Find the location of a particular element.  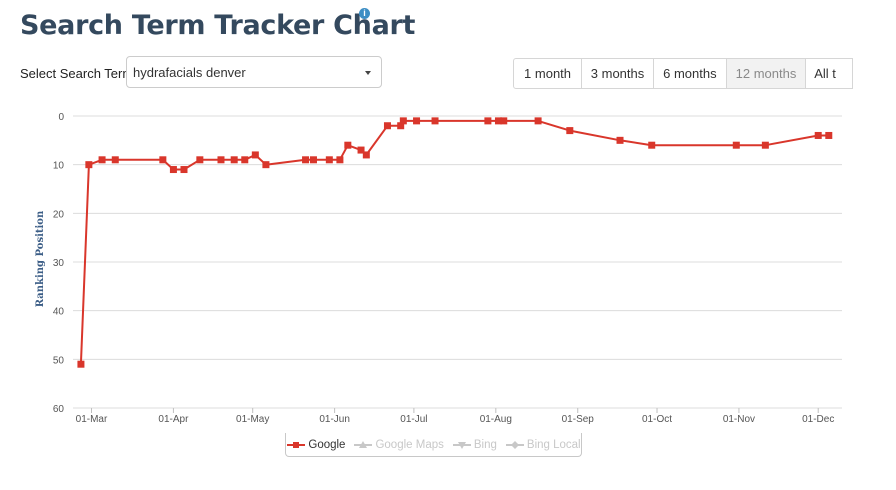

range-3-months-button: 3 months is located at coordinates (617, 73).